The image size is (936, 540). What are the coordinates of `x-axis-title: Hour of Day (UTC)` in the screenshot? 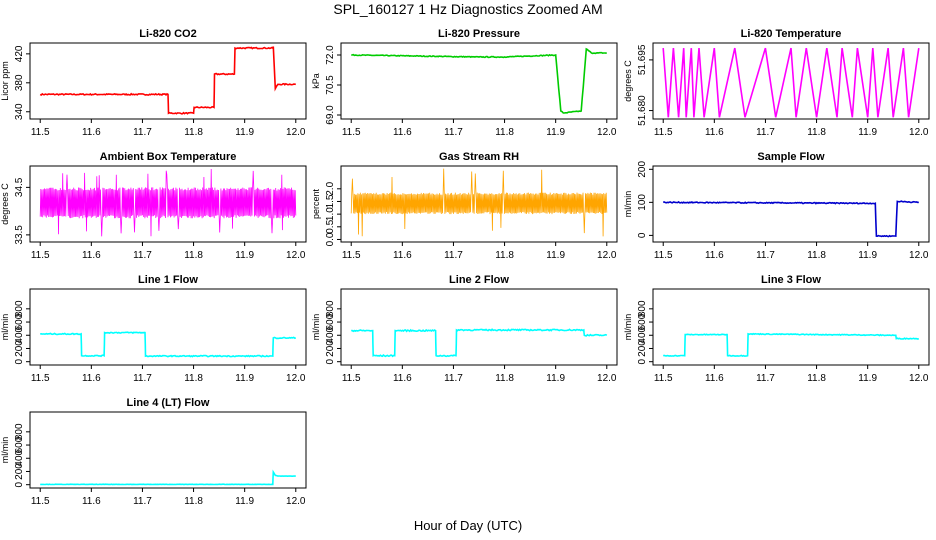 It's located at (468, 525).